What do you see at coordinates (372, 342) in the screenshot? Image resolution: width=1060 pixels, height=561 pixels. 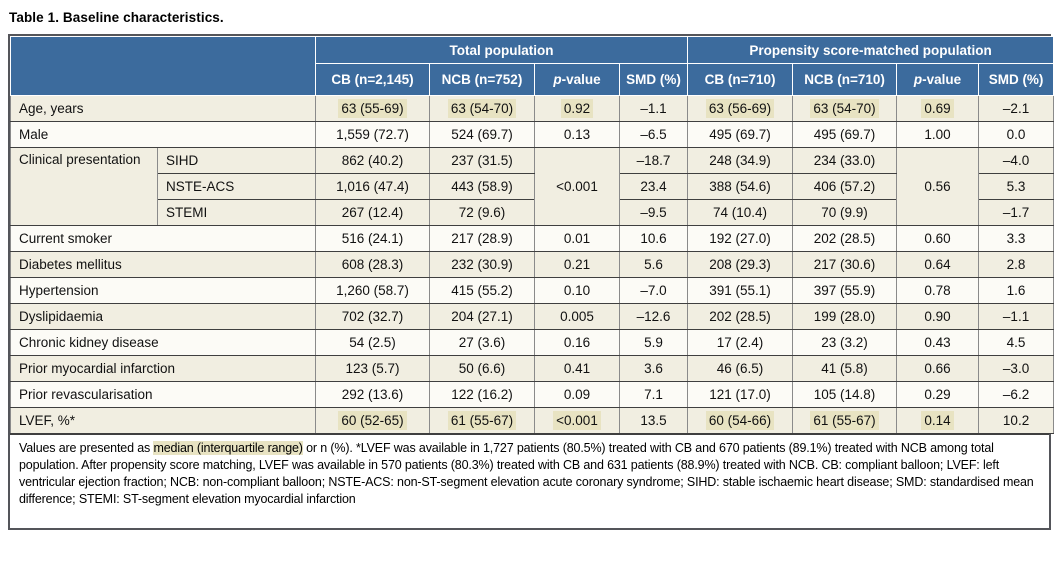 I see `cell-value: 54 (2.5)` at bounding box center [372, 342].